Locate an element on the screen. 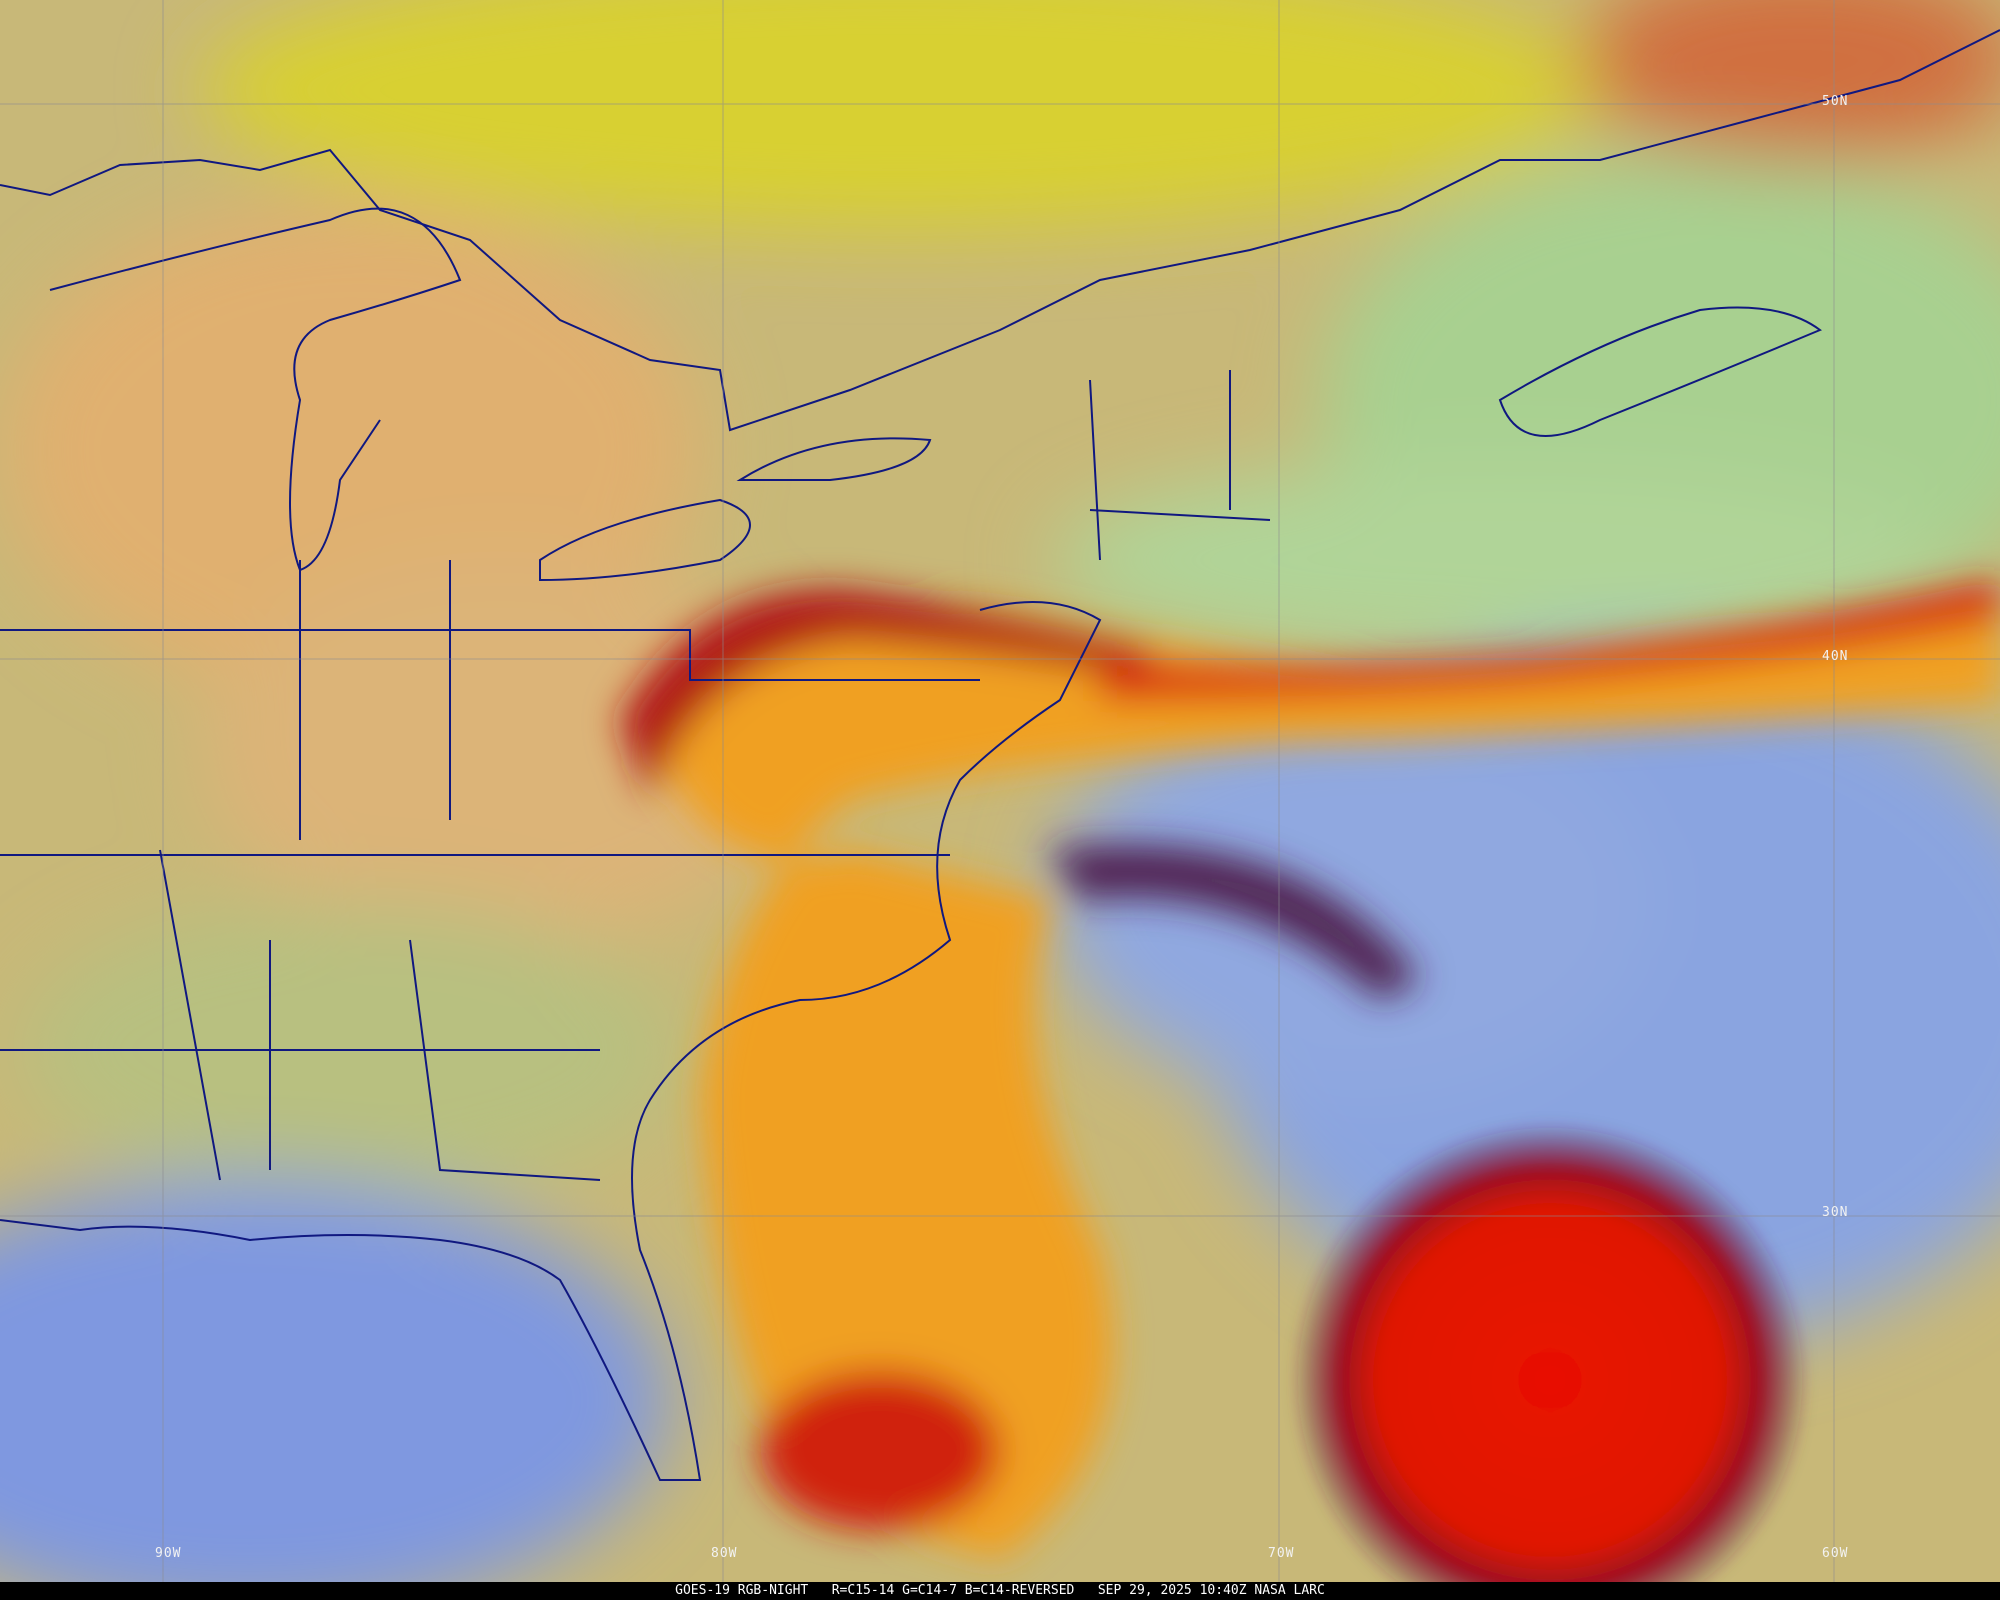  lat-label-50n: 50N is located at coordinates (1835, 101).